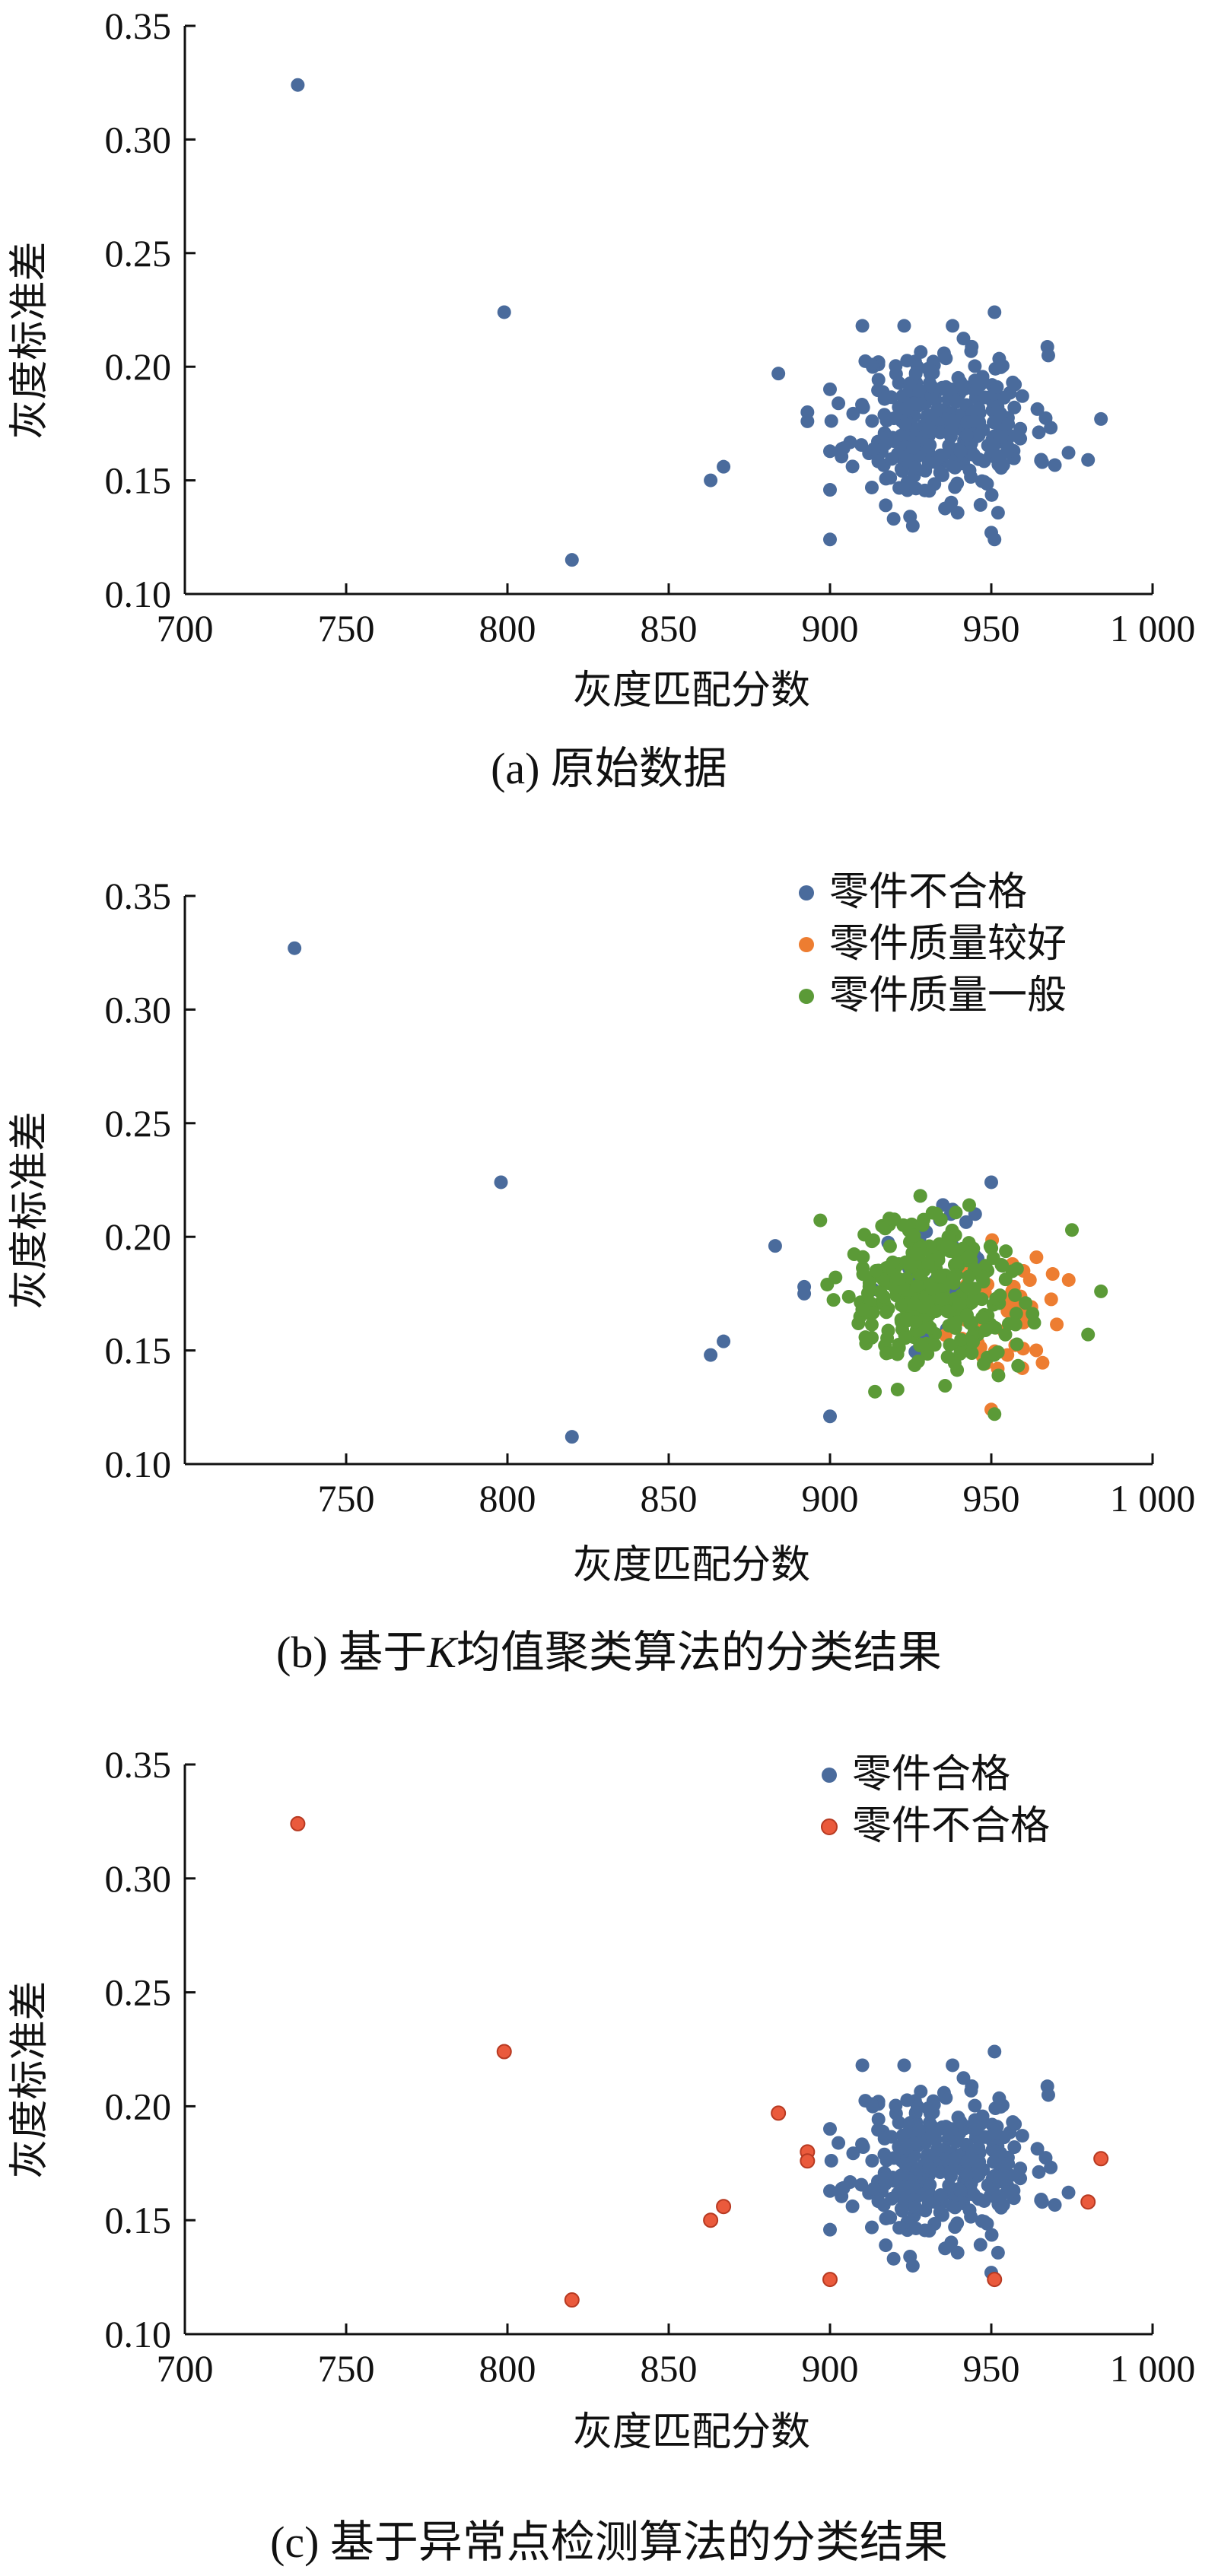 The height and width of the screenshot is (2576, 1218). What do you see at coordinates (609, 1648) in the screenshot?
I see `chart-b-caption: (b) 基于K均值聚类算法的分类结果` at bounding box center [609, 1648].